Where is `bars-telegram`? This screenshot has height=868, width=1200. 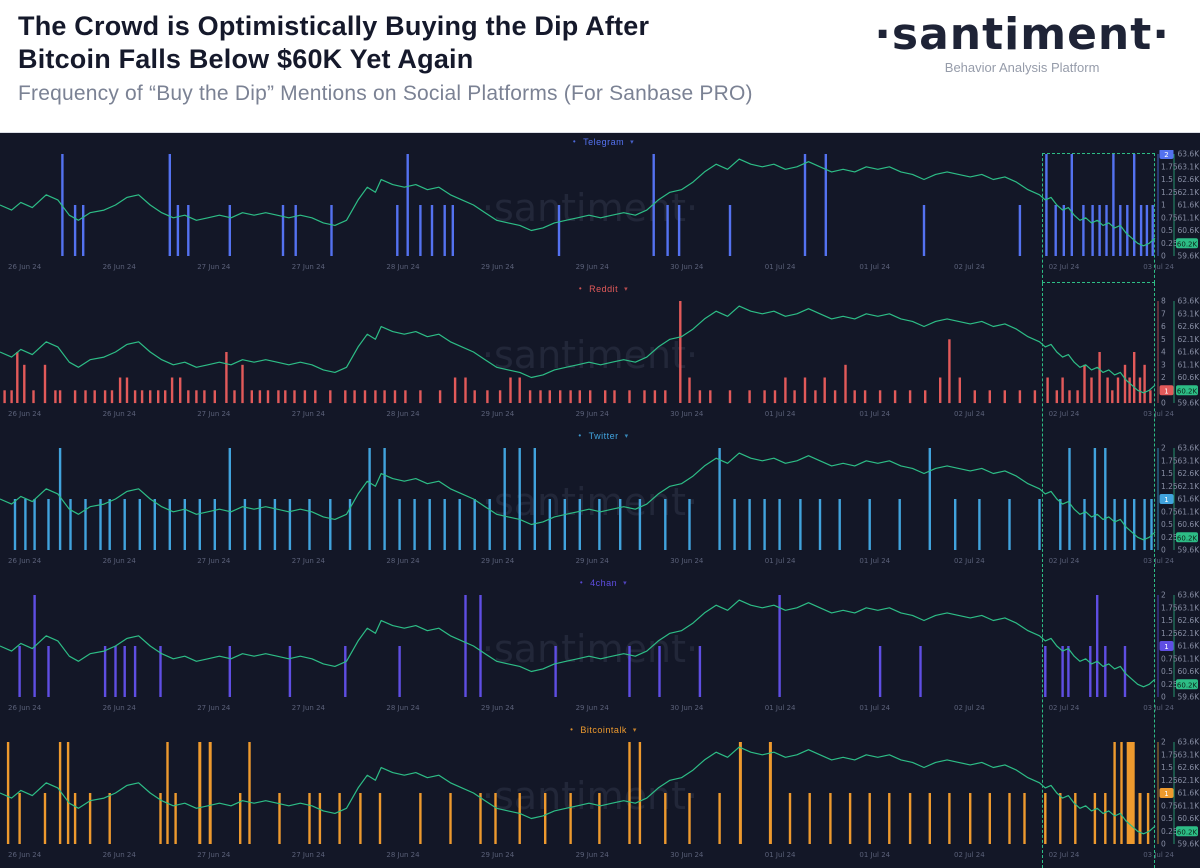 bars-telegram is located at coordinates (607, 205).